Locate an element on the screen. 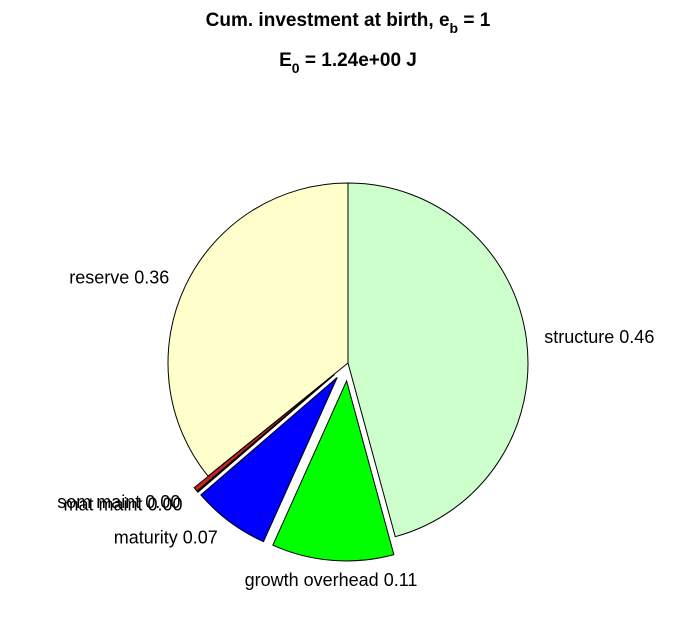 The image size is (696, 618). chart-title: Cum. investment at birth, eb = 1 is located at coordinates (348, 23).